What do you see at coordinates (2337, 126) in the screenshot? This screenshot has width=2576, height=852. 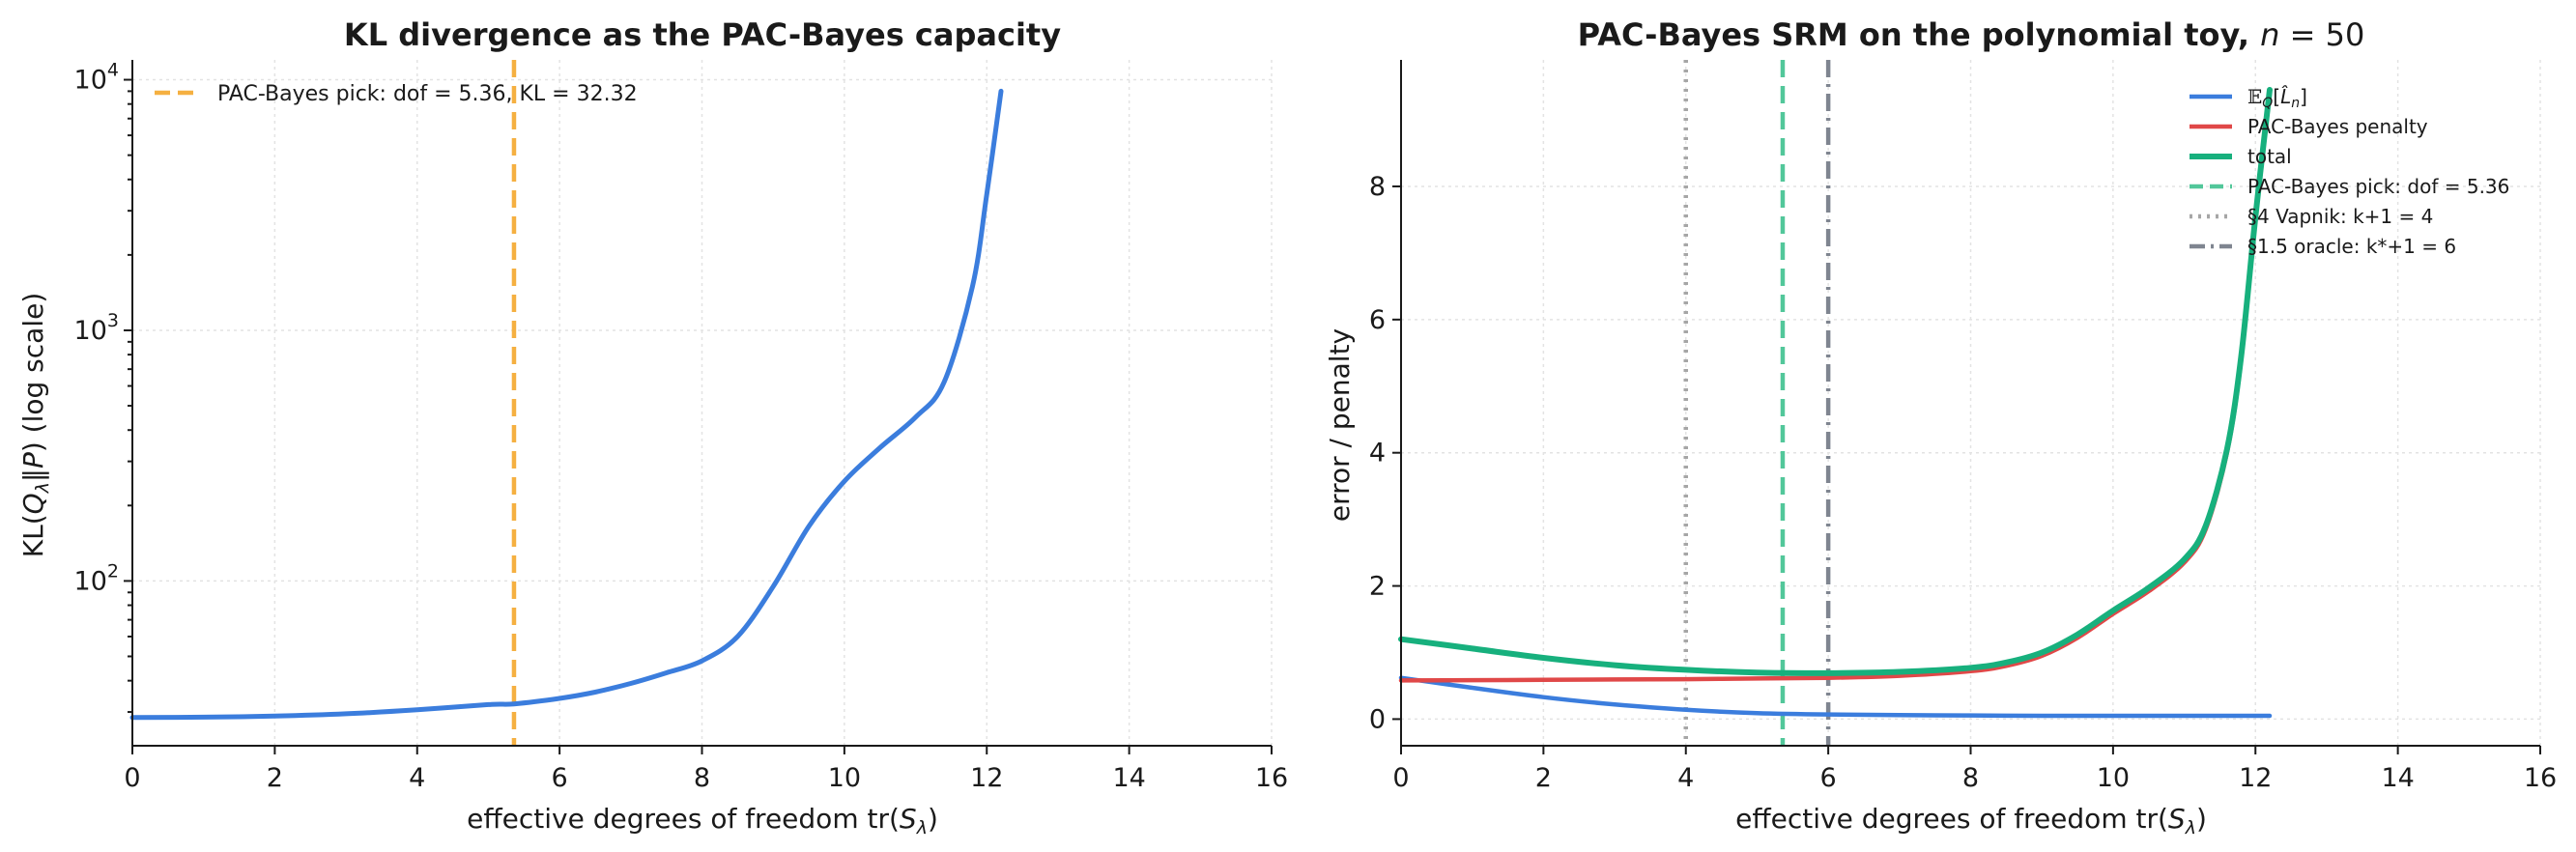 I see `right-legend-label-penalty: PAC-Bayes penalty` at bounding box center [2337, 126].